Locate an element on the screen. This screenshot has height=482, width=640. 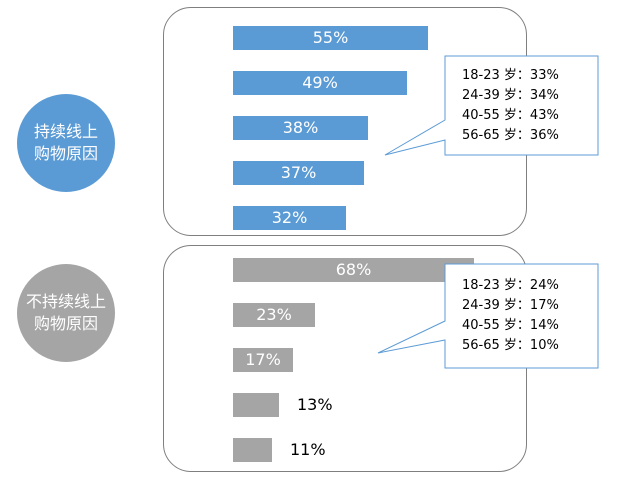
online-reason-bar-label: 37% is located at coordinates (298, 172).